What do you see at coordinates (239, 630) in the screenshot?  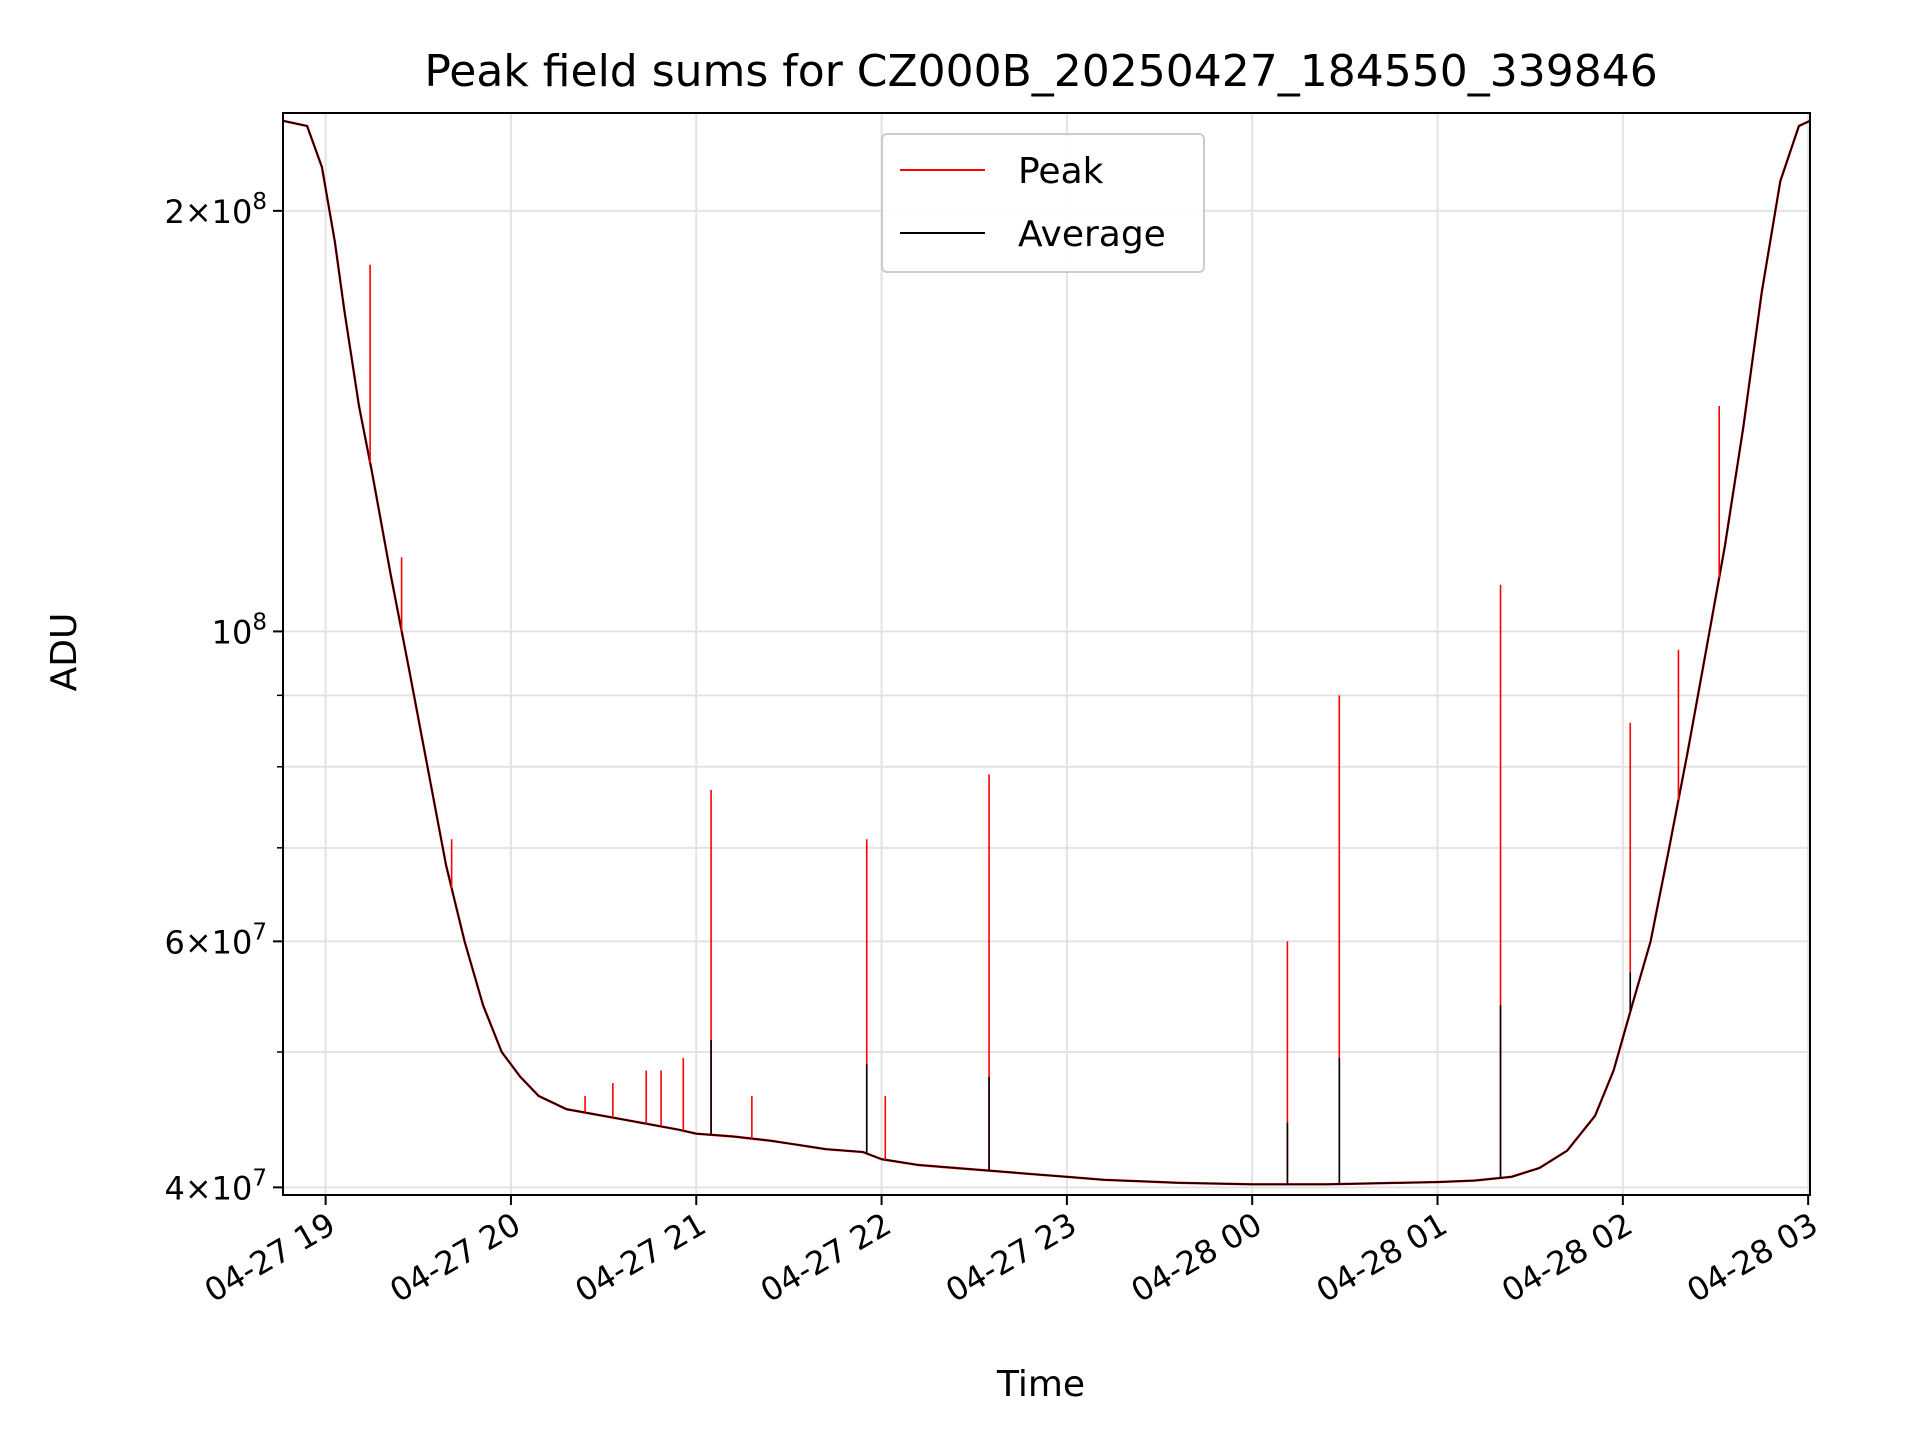 I see `y-tick-label: 108` at bounding box center [239, 630].